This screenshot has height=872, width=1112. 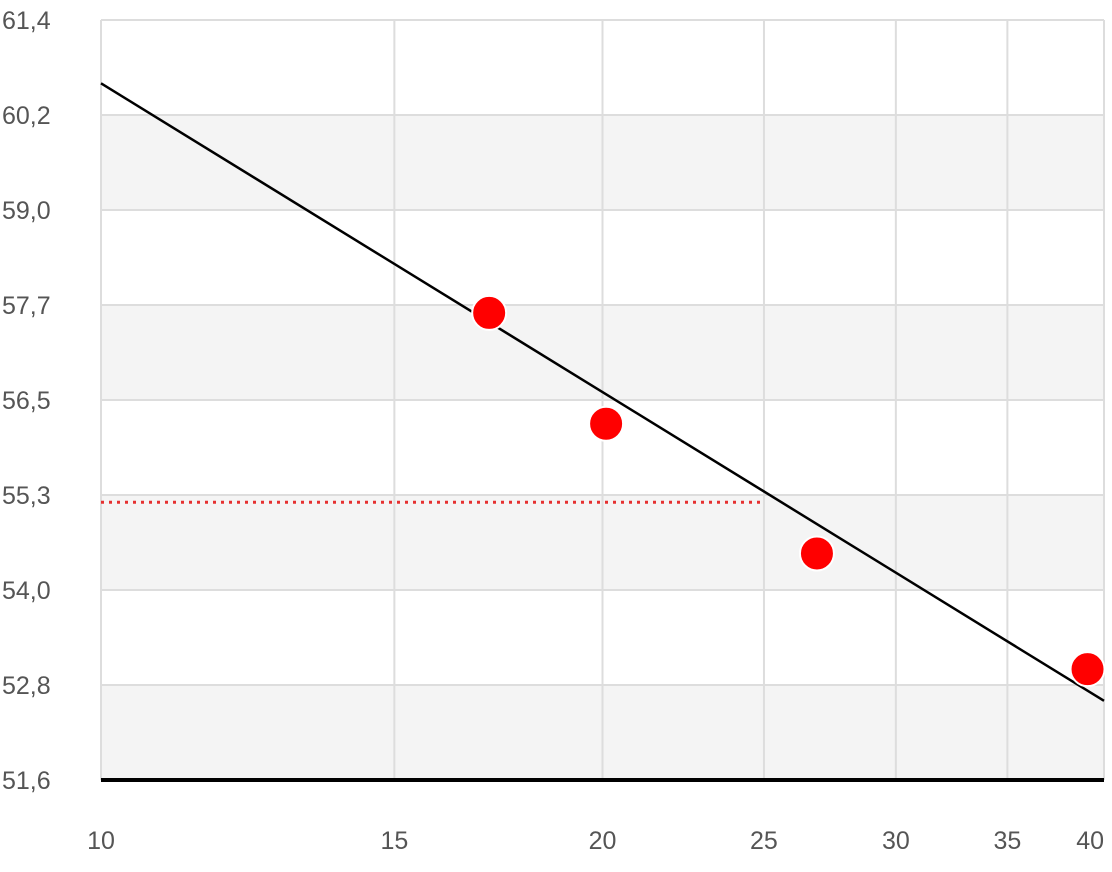 What do you see at coordinates (764, 841) in the screenshot?
I see `x-tick-label-3: 25` at bounding box center [764, 841].